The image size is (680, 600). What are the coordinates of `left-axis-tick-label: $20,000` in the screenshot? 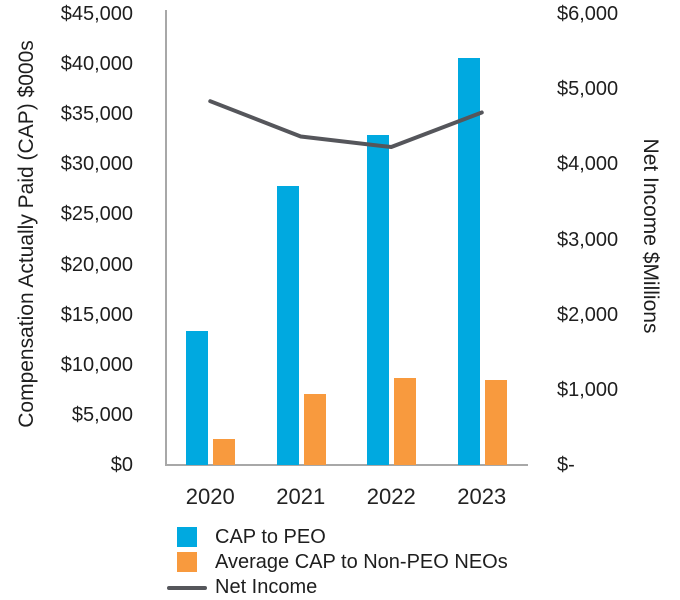 It's located at (96, 264).